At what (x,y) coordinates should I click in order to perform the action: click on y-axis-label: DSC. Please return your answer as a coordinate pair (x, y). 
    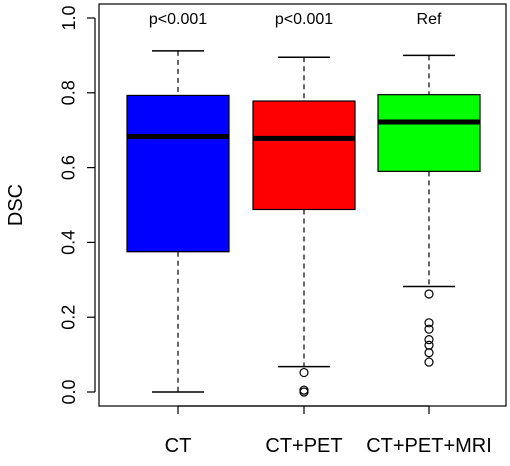
    Looking at the image, I should click on (16, 205).